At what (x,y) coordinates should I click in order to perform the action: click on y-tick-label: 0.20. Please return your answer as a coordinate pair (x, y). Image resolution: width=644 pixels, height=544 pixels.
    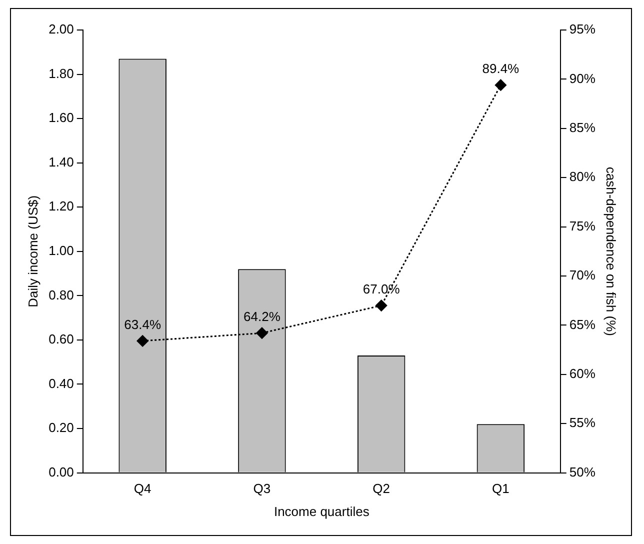
    Looking at the image, I should click on (61, 428).